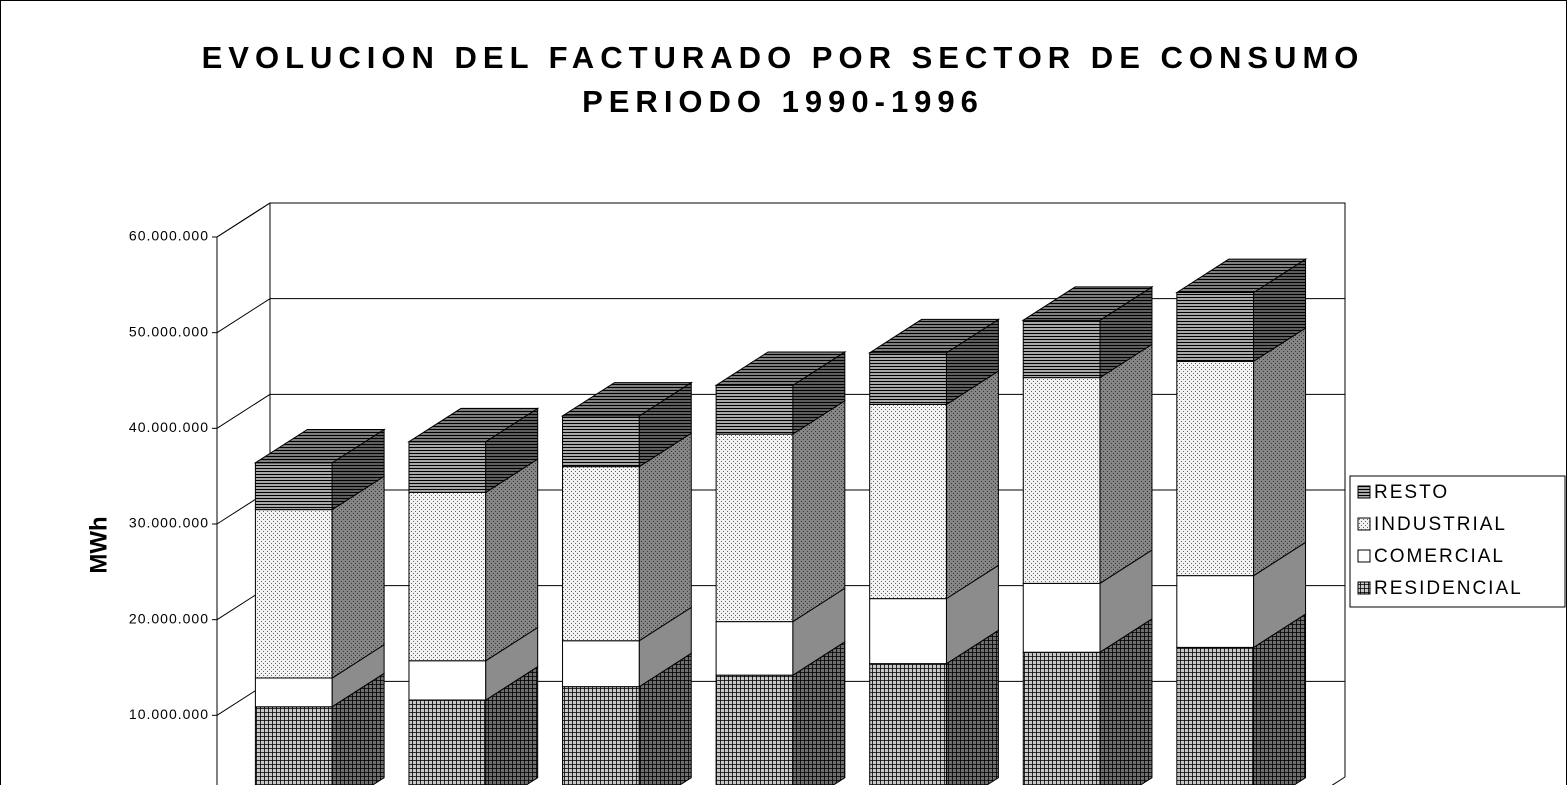 The height and width of the screenshot is (785, 1567). Describe the element at coordinates (1457, 541) in the screenshot. I see `legend-box` at that location.